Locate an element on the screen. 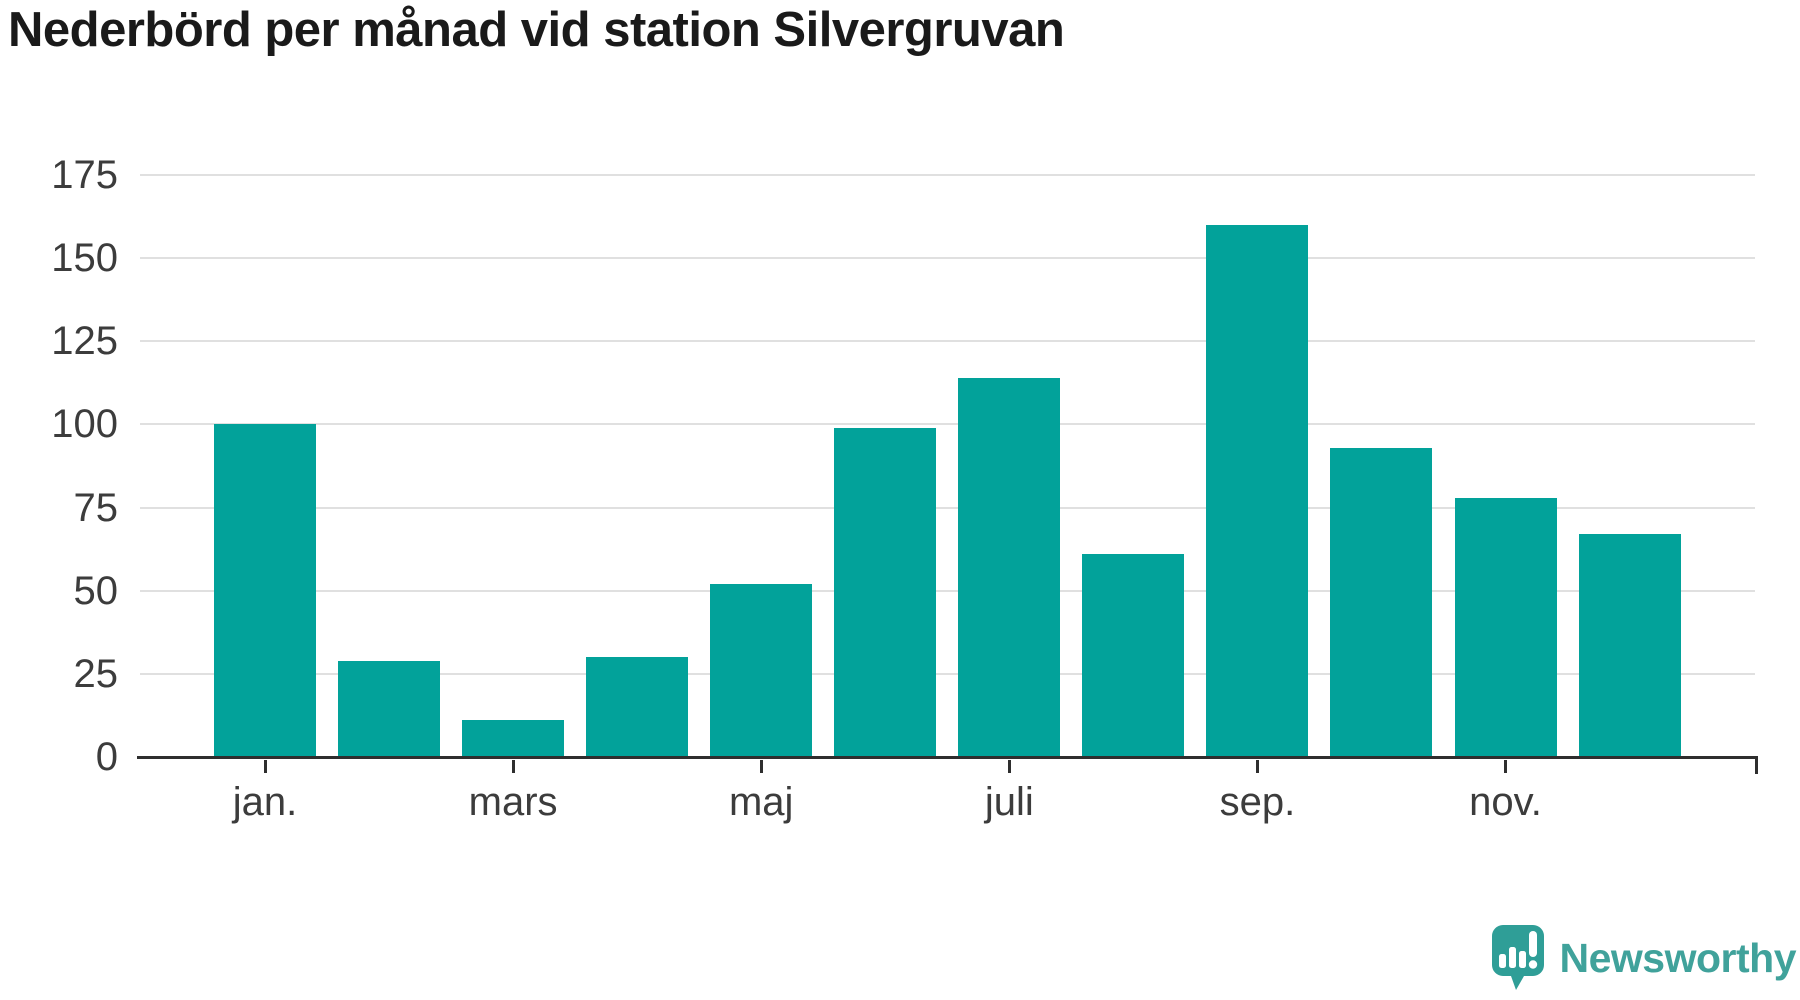  x-tick-label-jan.: jan. is located at coordinates (265, 802).